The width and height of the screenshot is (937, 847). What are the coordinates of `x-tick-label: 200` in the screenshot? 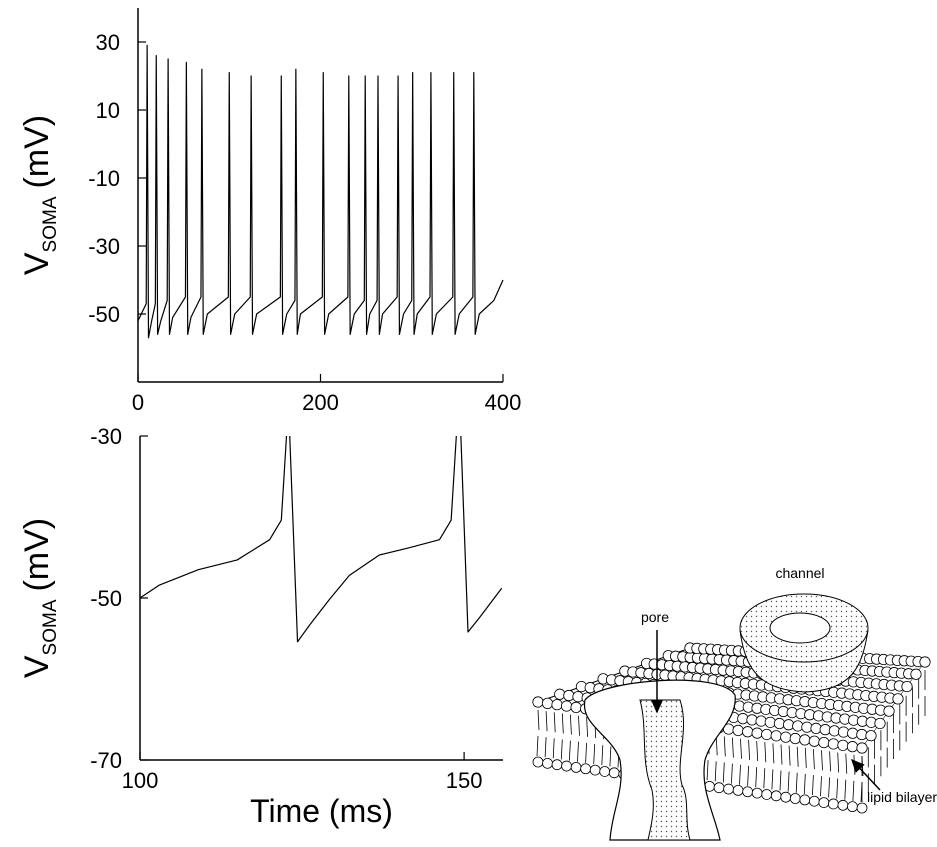 It's located at (320, 402).